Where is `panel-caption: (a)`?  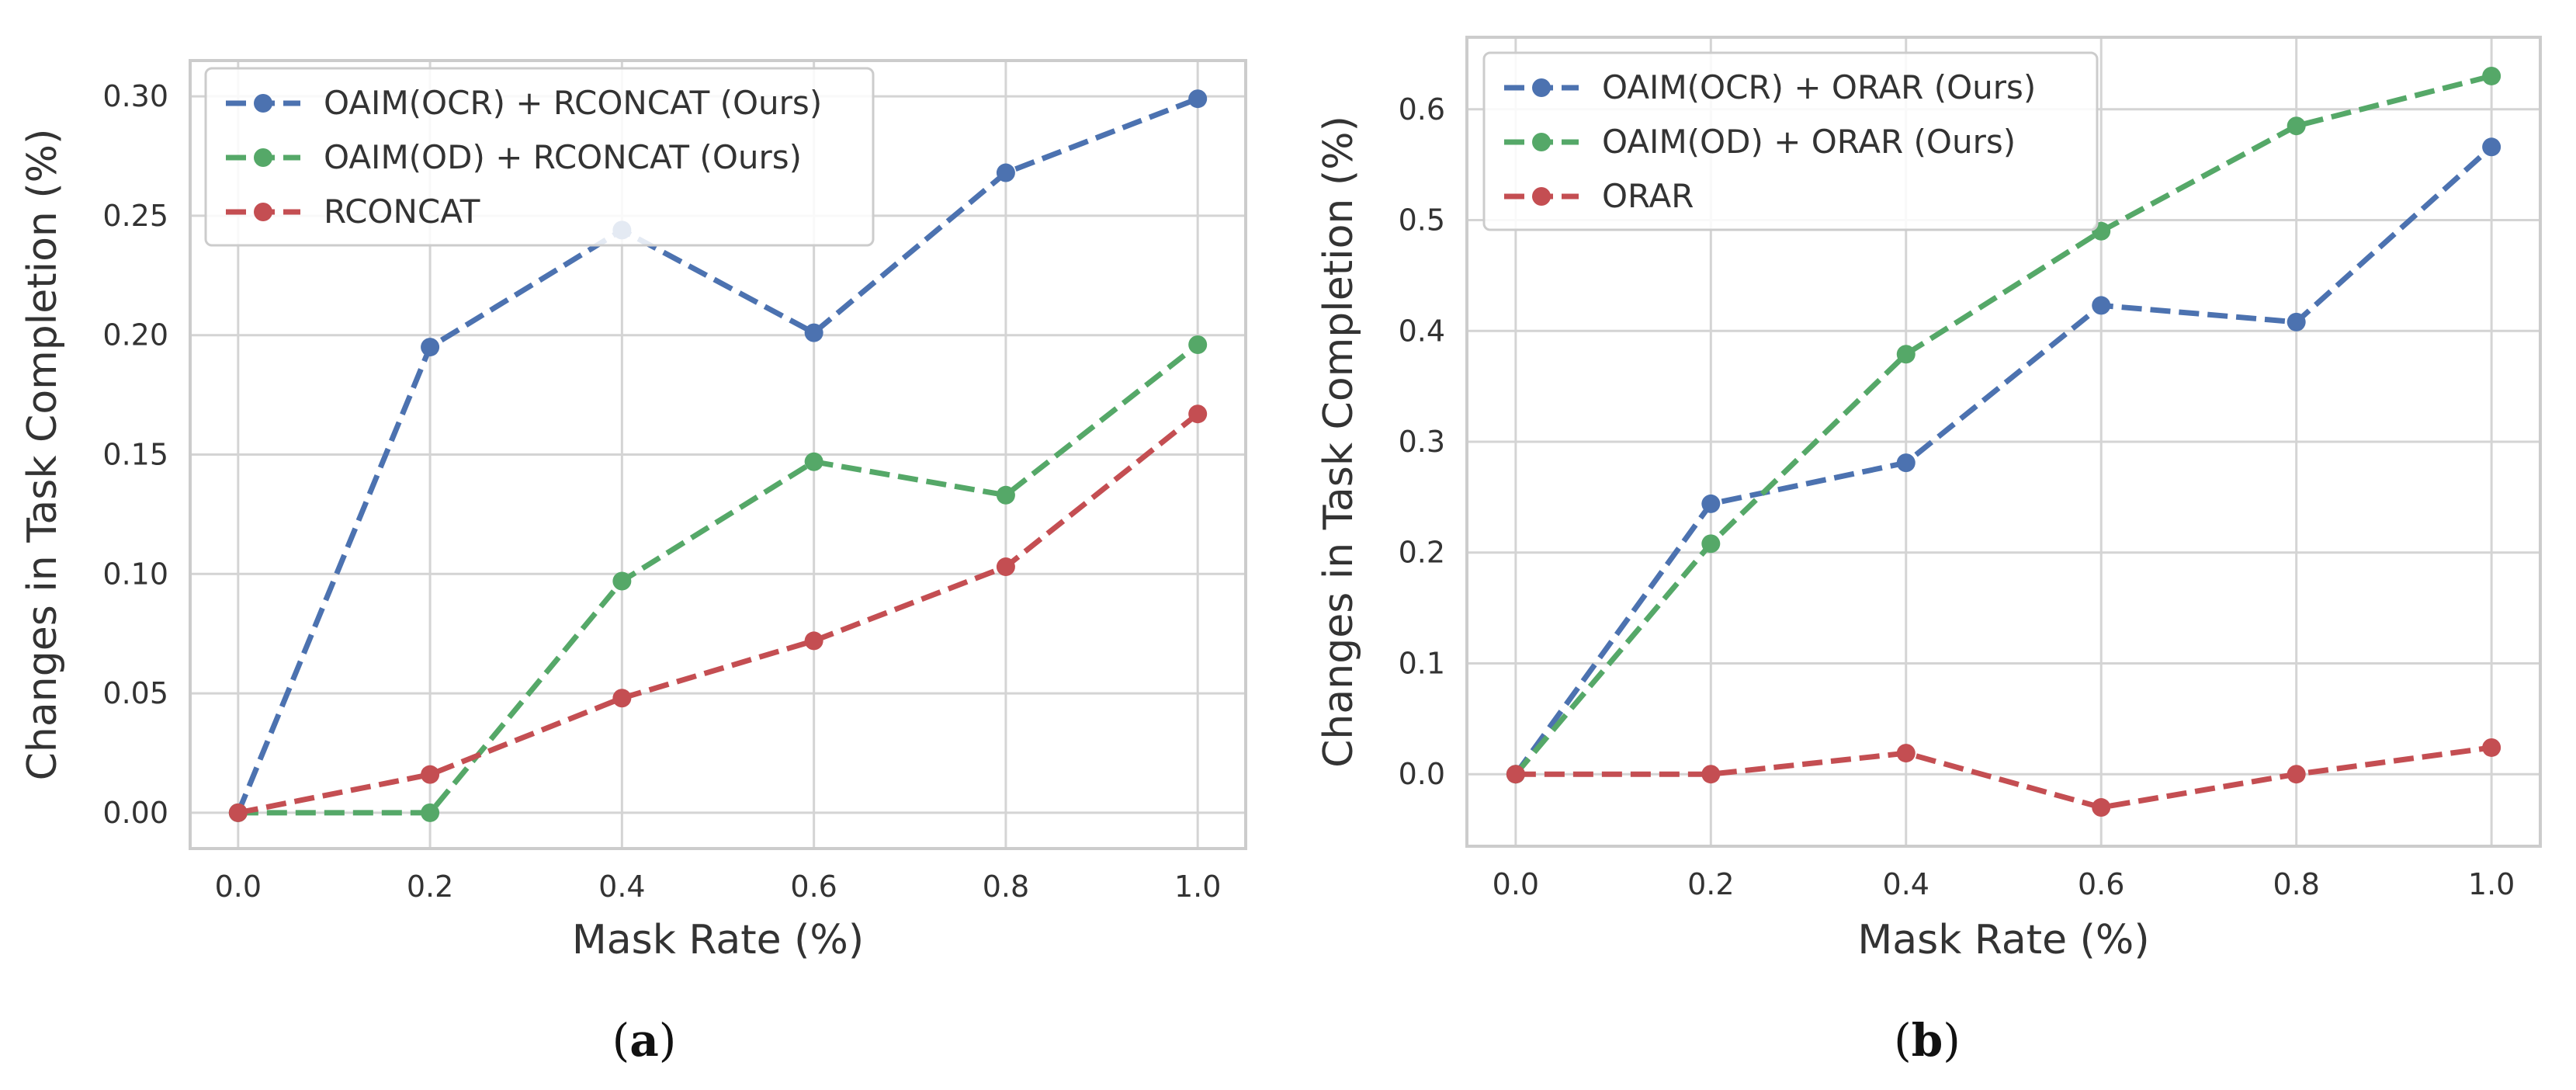 panel-caption: (a) is located at coordinates (644, 1040).